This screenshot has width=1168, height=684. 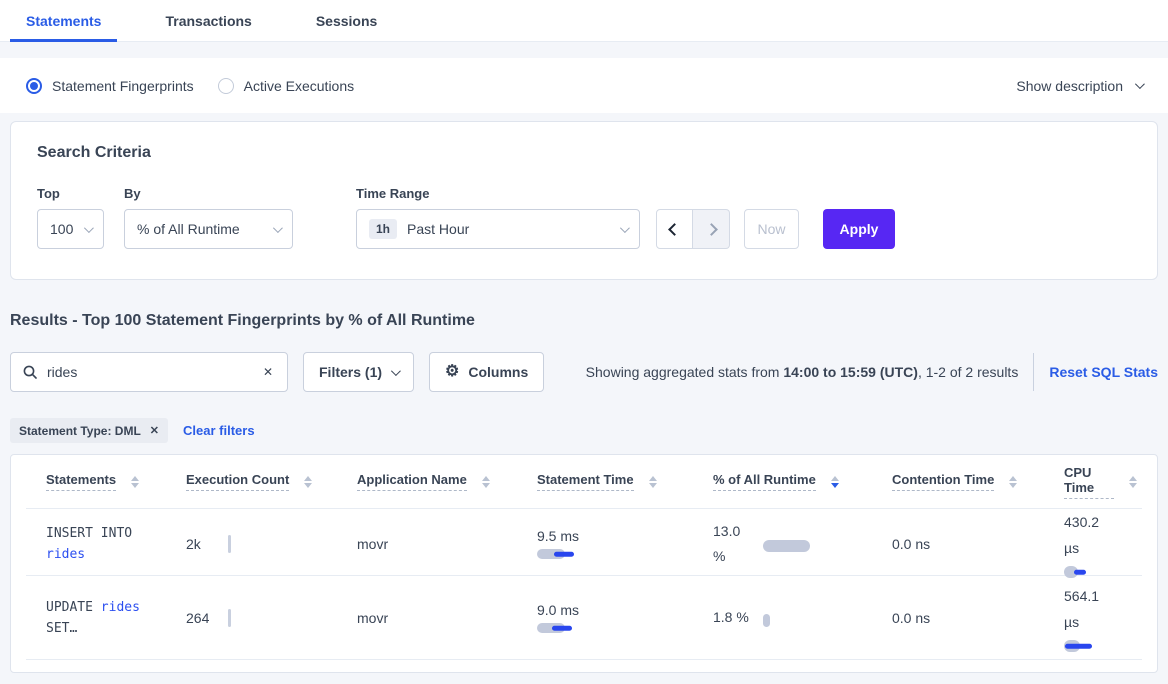 What do you see at coordinates (1100, 482) in the screenshot?
I see `col-header-cpu-time: CPU Time` at bounding box center [1100, 482].